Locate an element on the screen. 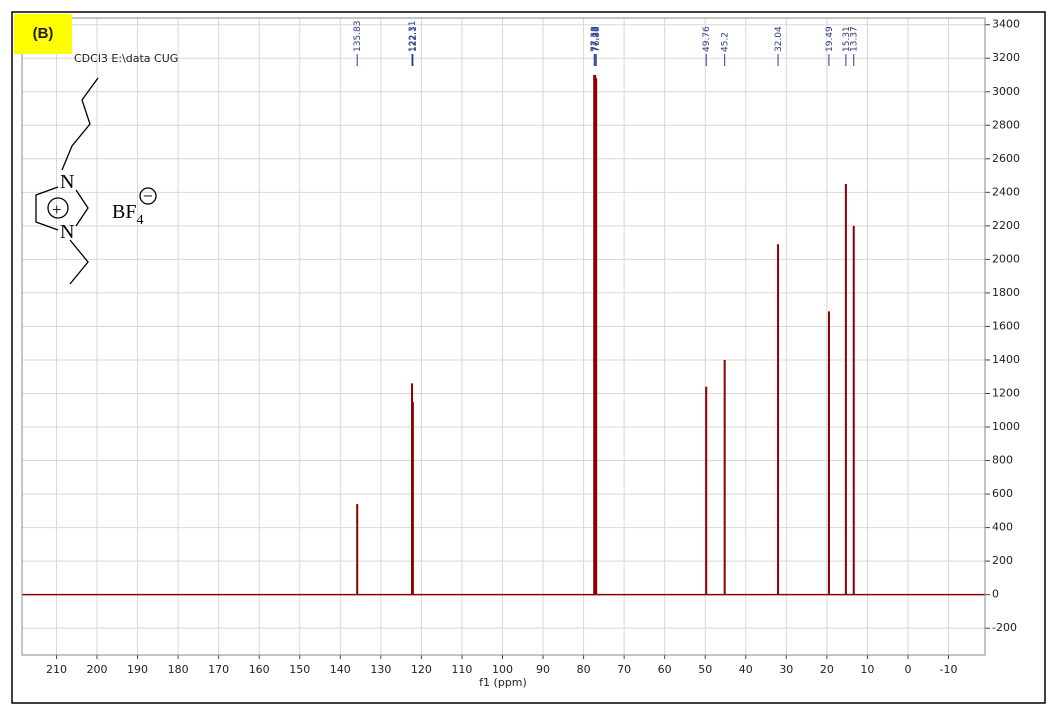 The width and height of the screenshot is (1060, 717). peak-label: 77.13 is located at coordinates (596, 39).